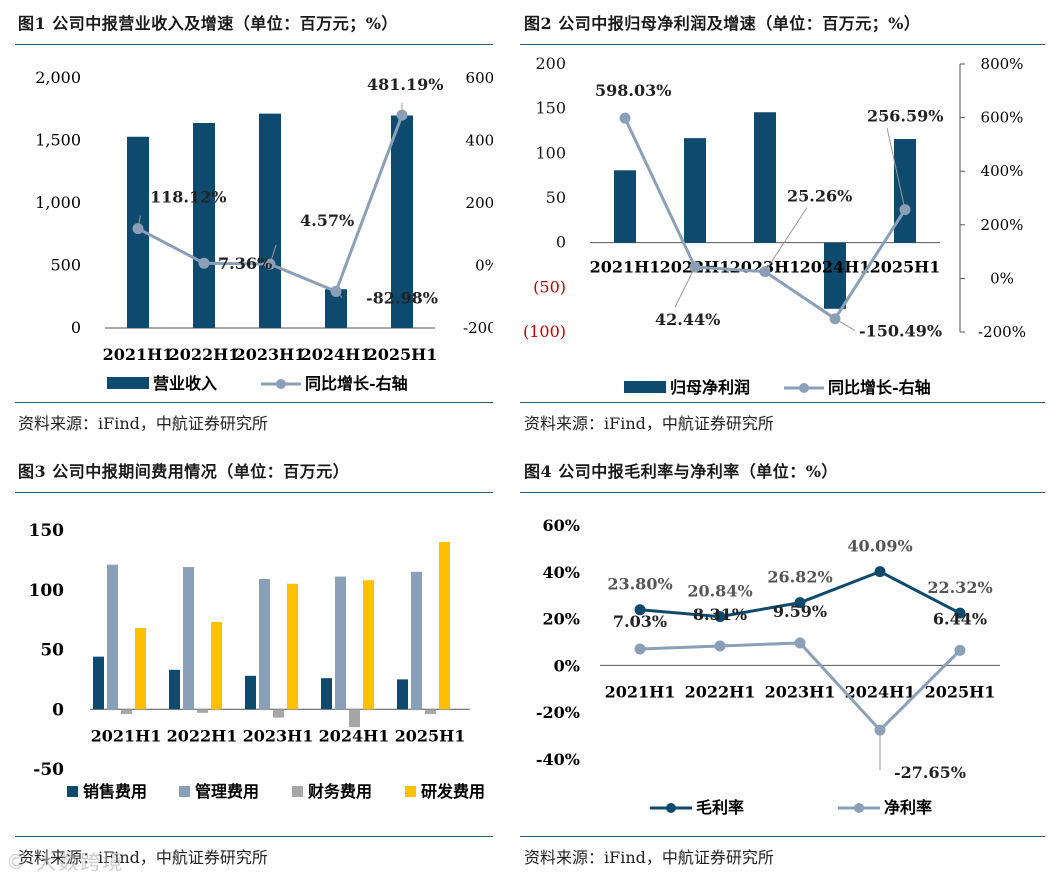 The image size is (1063, 882). I want to click on fig1-right-tick: 400%, so click(479, 141).